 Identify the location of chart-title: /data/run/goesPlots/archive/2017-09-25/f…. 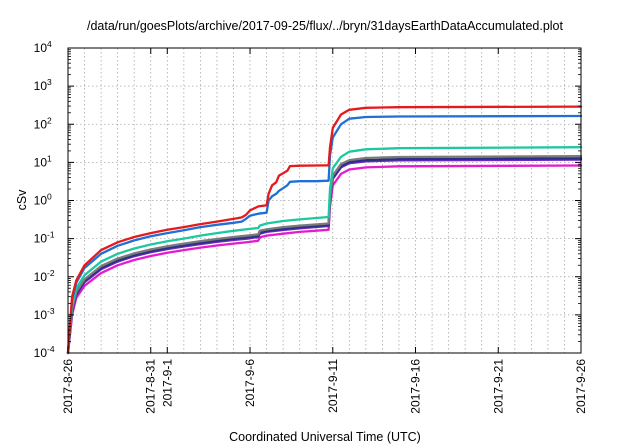
(325, 26).